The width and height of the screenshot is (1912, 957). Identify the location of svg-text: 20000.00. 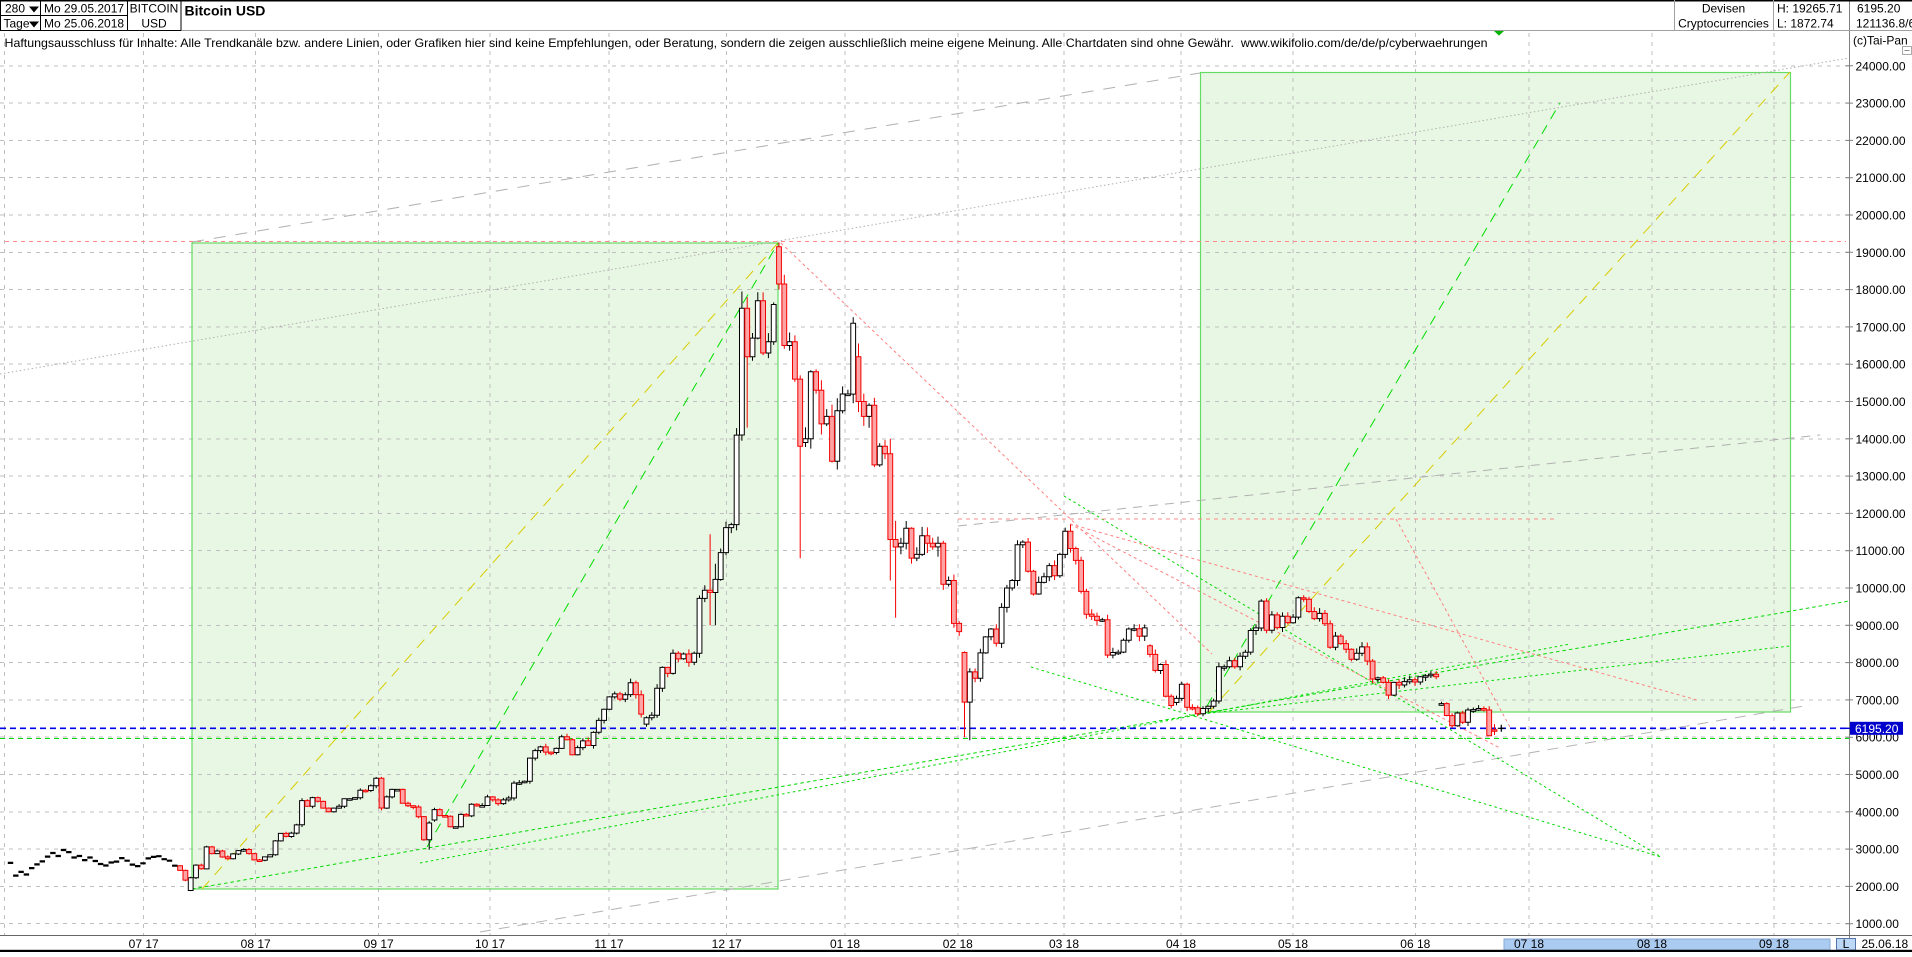
(1881, 216).